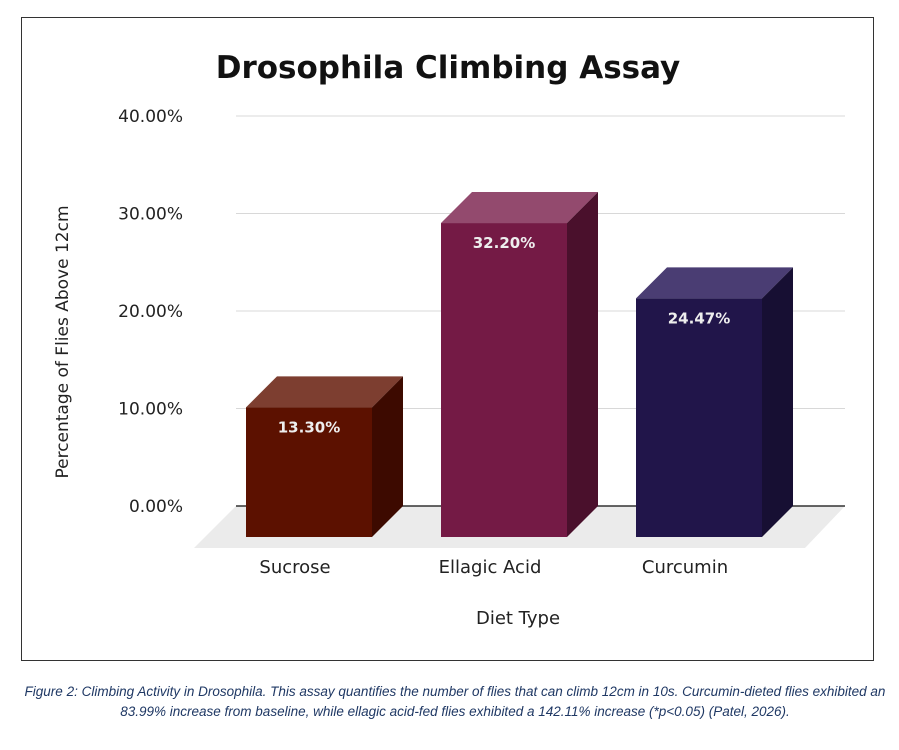 The width and height of the screenshot is (899, 750). I want to click on x-tick-label: Sucrose, so click(294, 567).